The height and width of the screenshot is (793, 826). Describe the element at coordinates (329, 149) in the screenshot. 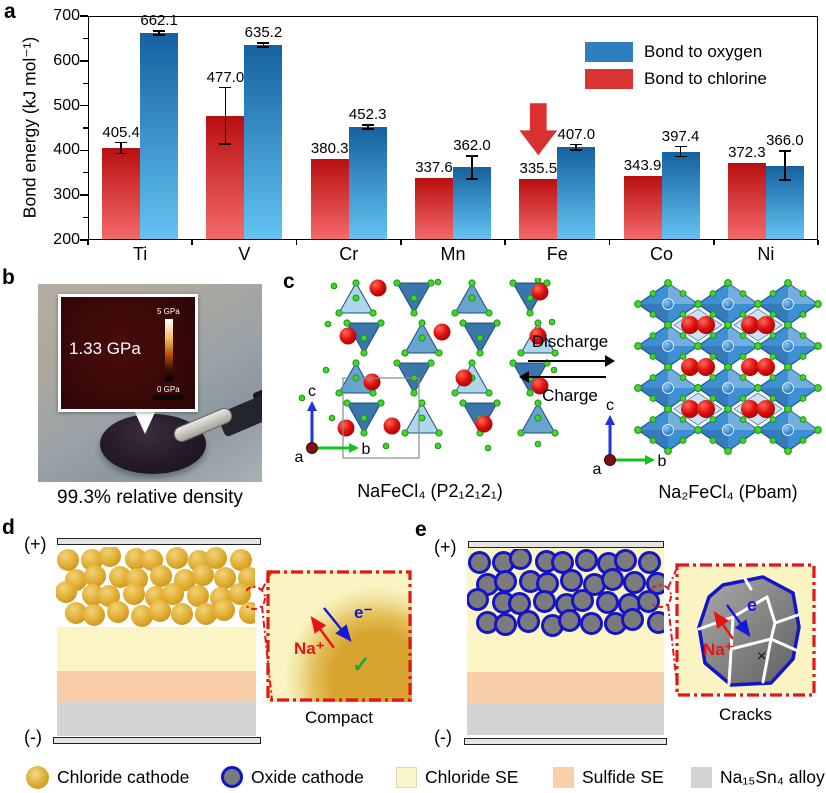

I see `bar-value-label: 380.3` at that location.